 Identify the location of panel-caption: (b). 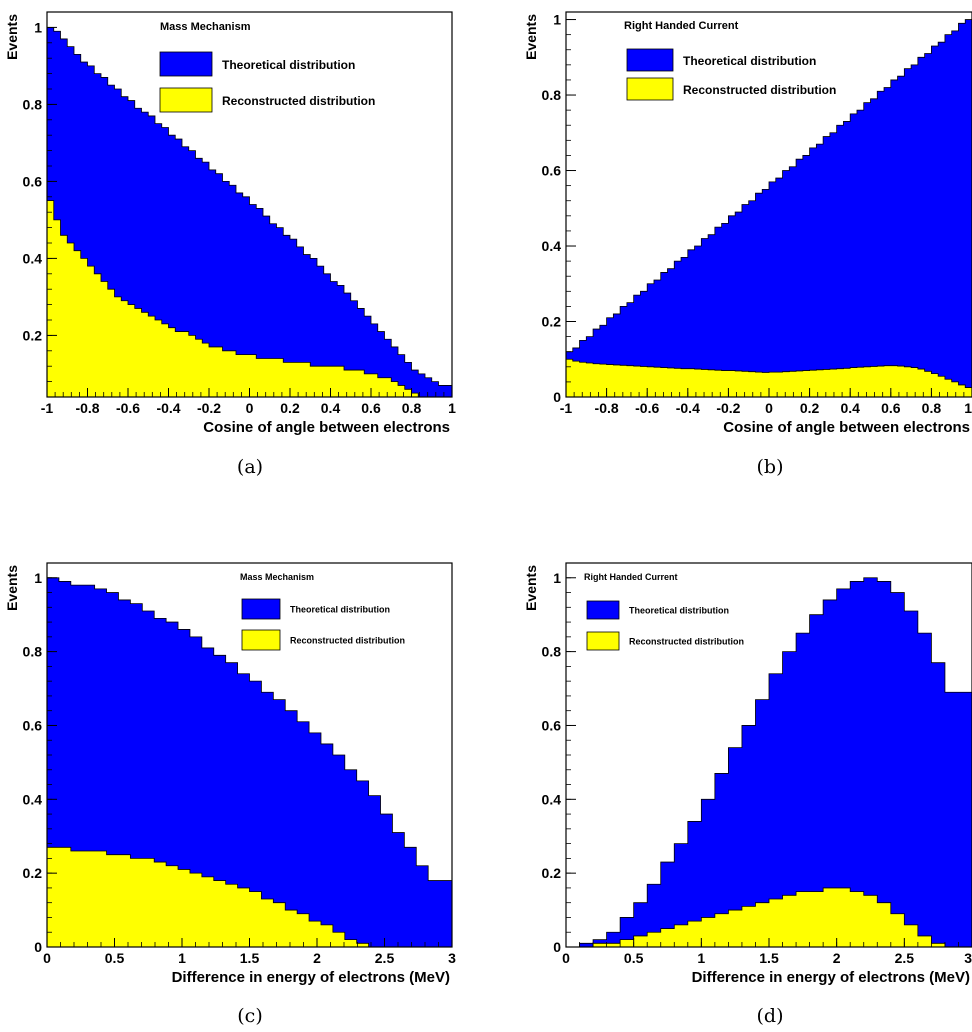
(770, 467).